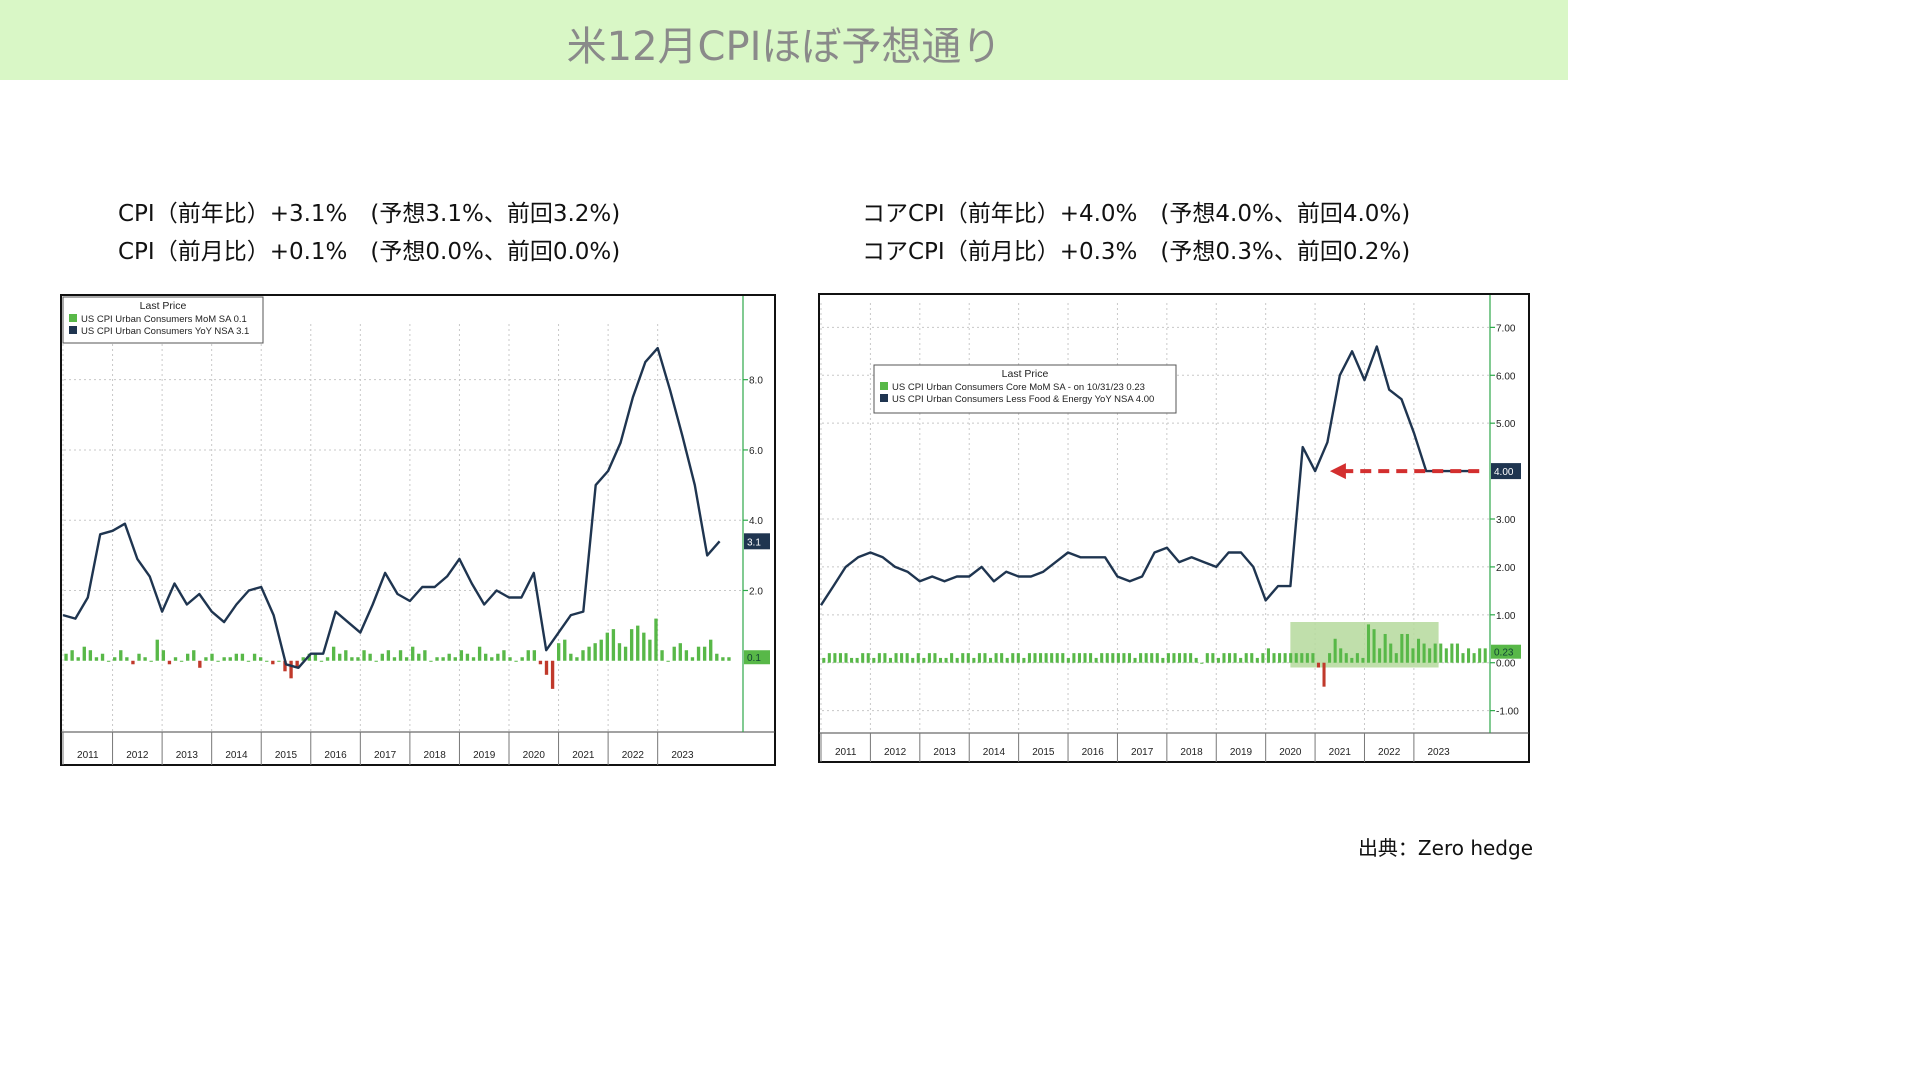 This screenshot has width=1920, height=1080. I want to click on x-tick-label: 2021, so click(1340, 752).